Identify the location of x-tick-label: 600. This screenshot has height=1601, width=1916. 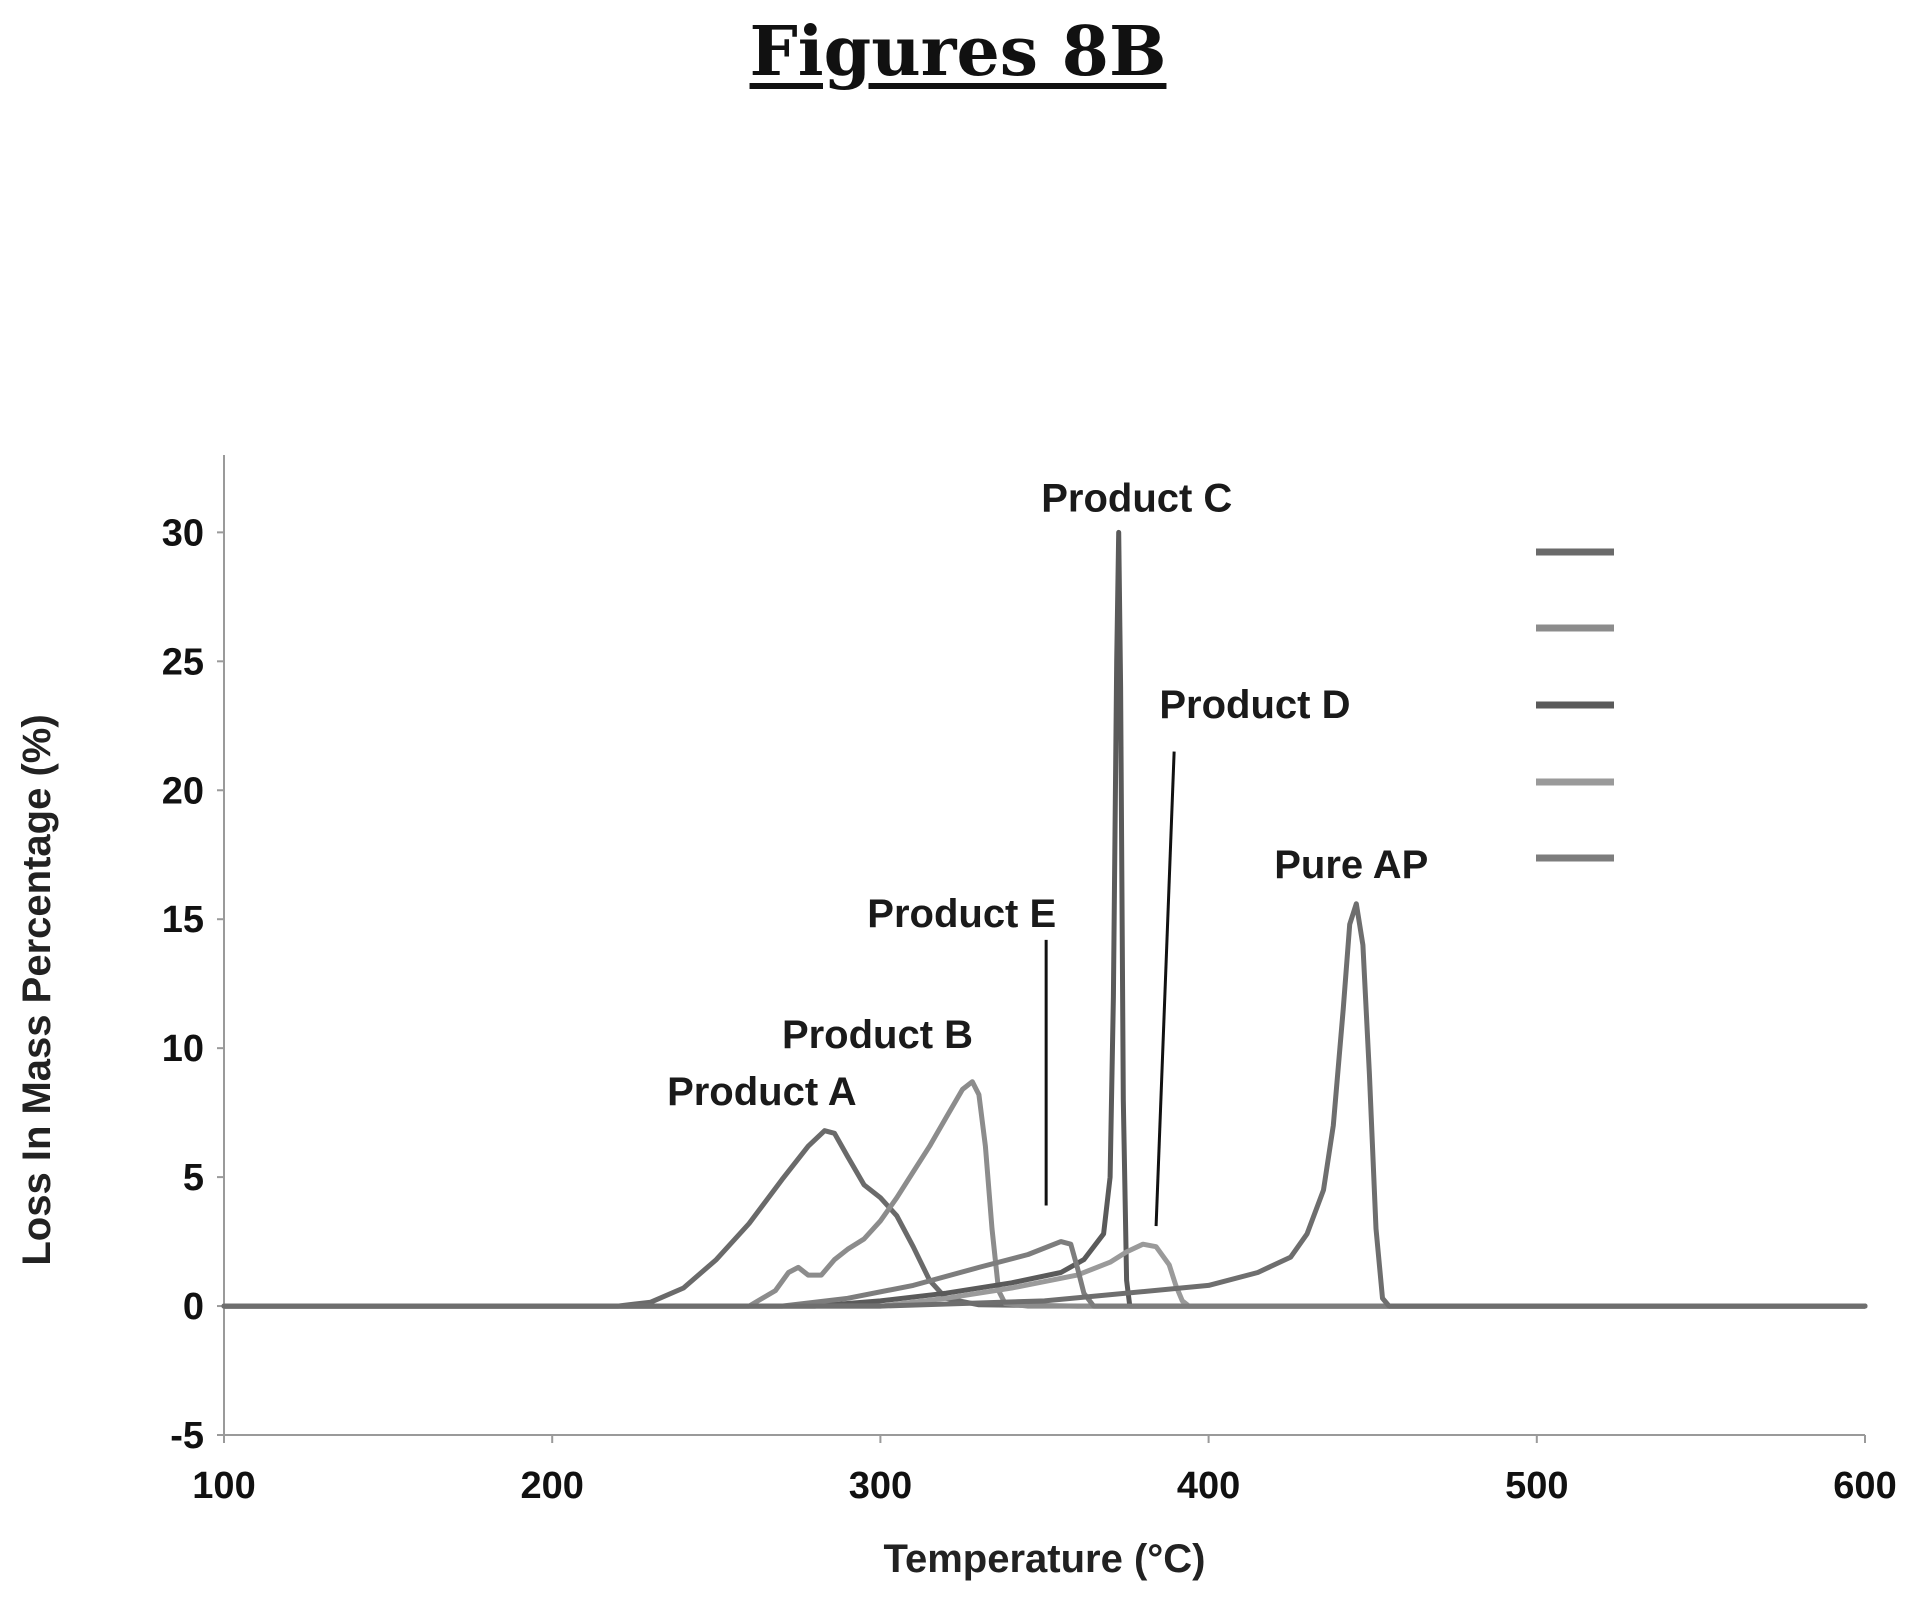
(1864, 1486).